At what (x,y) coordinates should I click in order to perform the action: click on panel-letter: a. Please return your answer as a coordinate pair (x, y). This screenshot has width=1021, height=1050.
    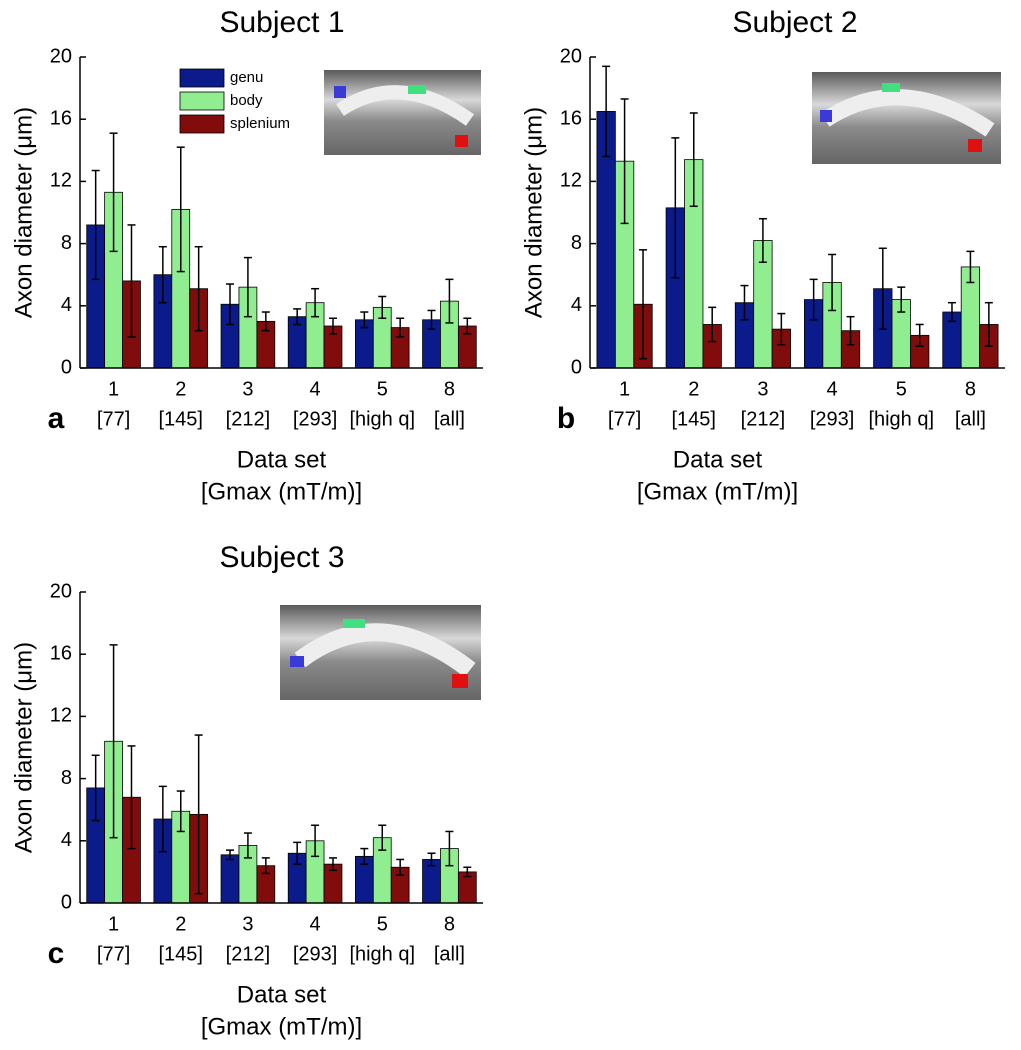
    Looking at the image, I should click on (56, 418).